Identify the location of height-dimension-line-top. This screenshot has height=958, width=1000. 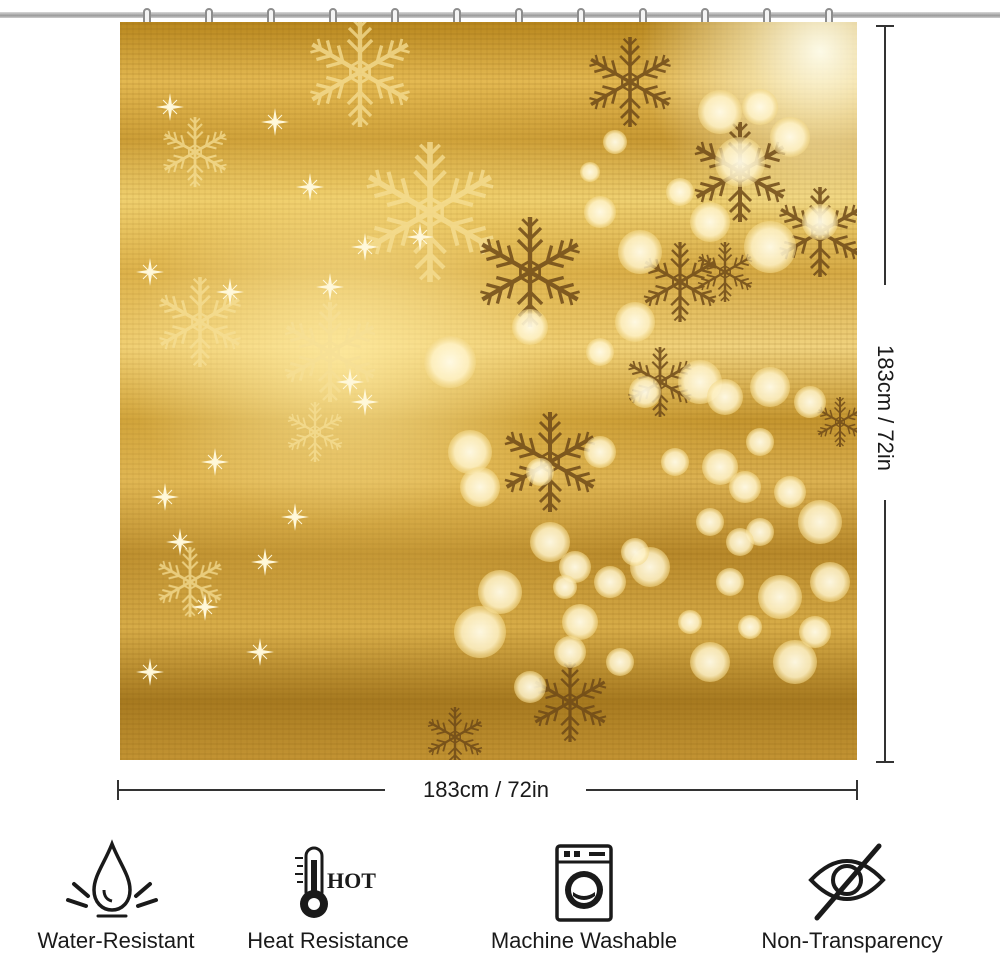
(885, 155).